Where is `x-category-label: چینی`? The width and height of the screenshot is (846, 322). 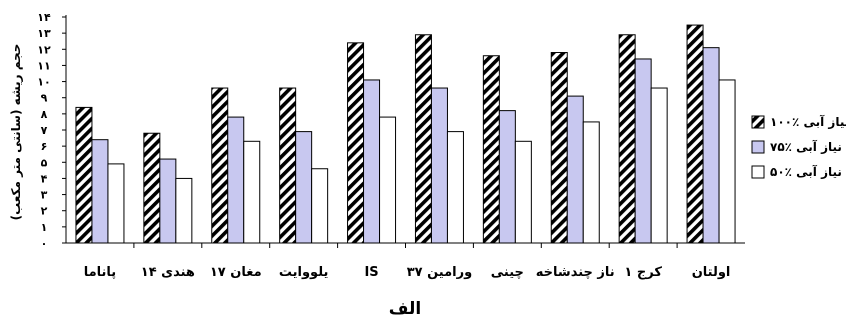
x-category-label: چینی is located at coordinates (507, 272).